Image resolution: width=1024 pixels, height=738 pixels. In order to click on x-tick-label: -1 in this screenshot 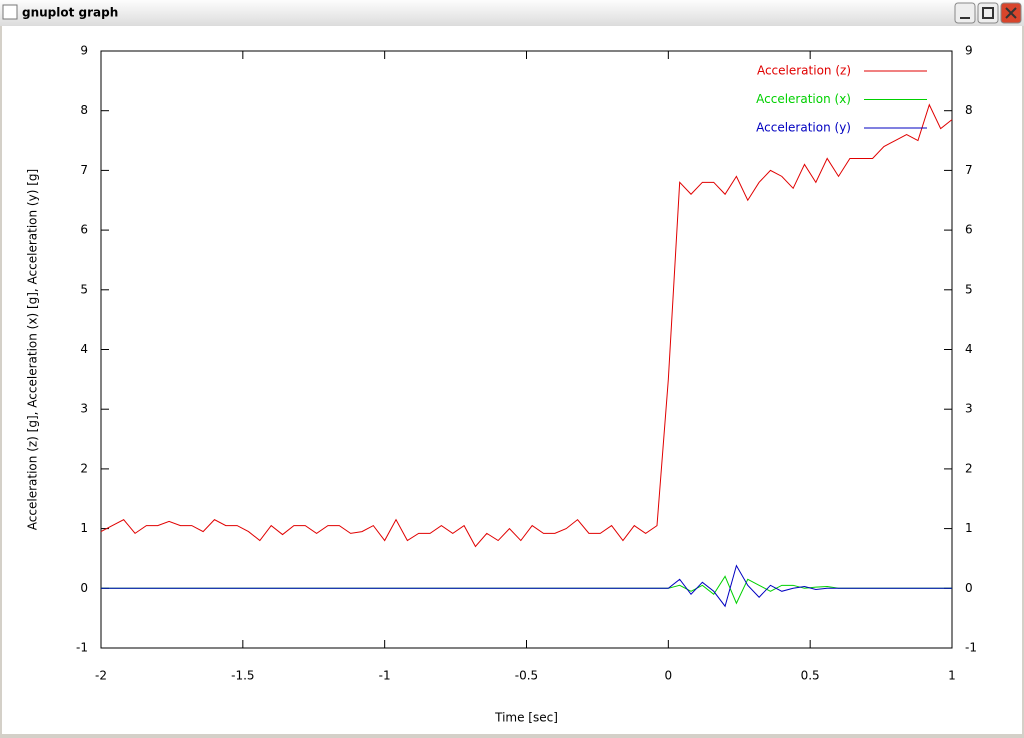, I will do `click(385, 676)`.